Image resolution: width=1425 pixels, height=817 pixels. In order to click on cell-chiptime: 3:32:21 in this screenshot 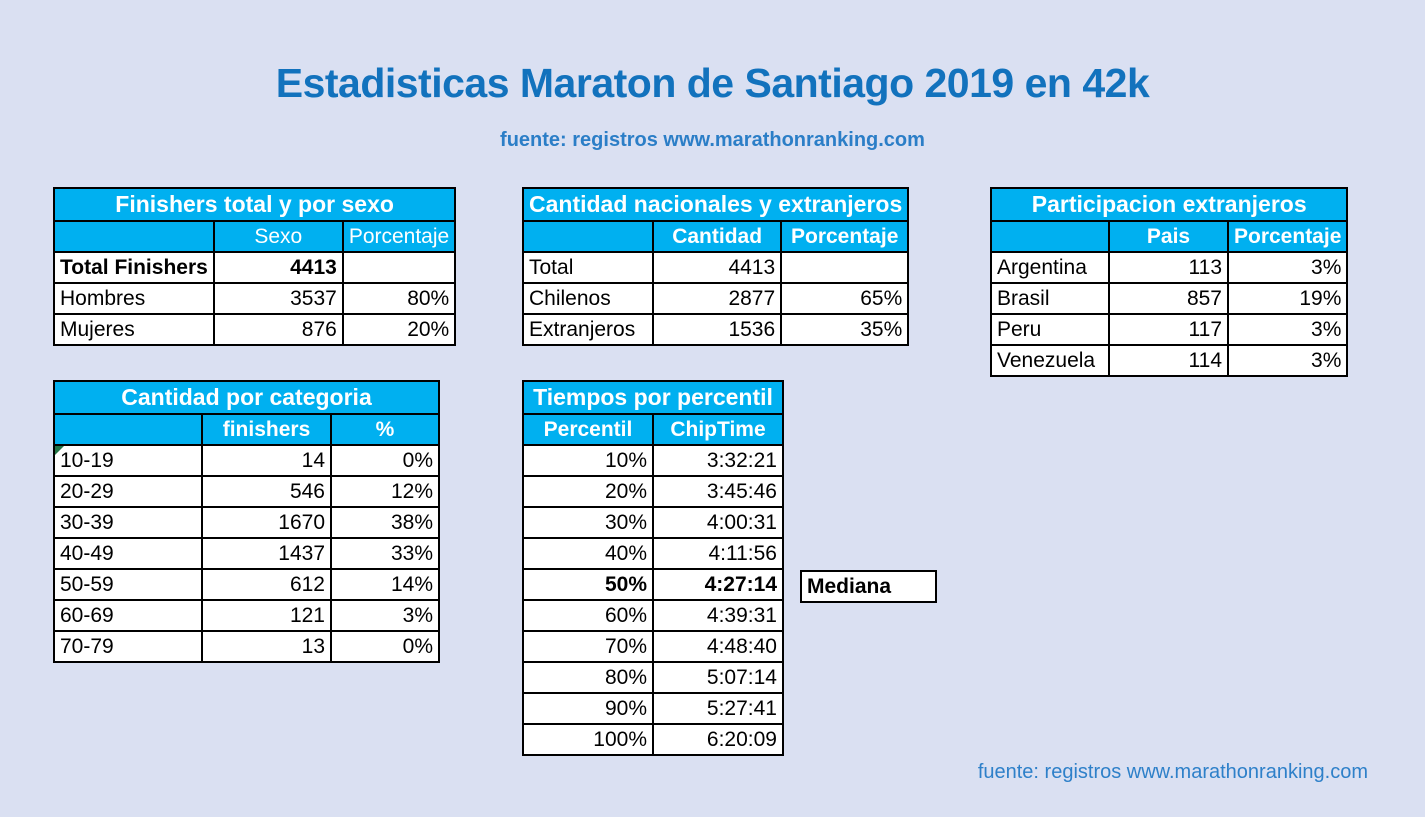, I will do `click(718, 460)`.